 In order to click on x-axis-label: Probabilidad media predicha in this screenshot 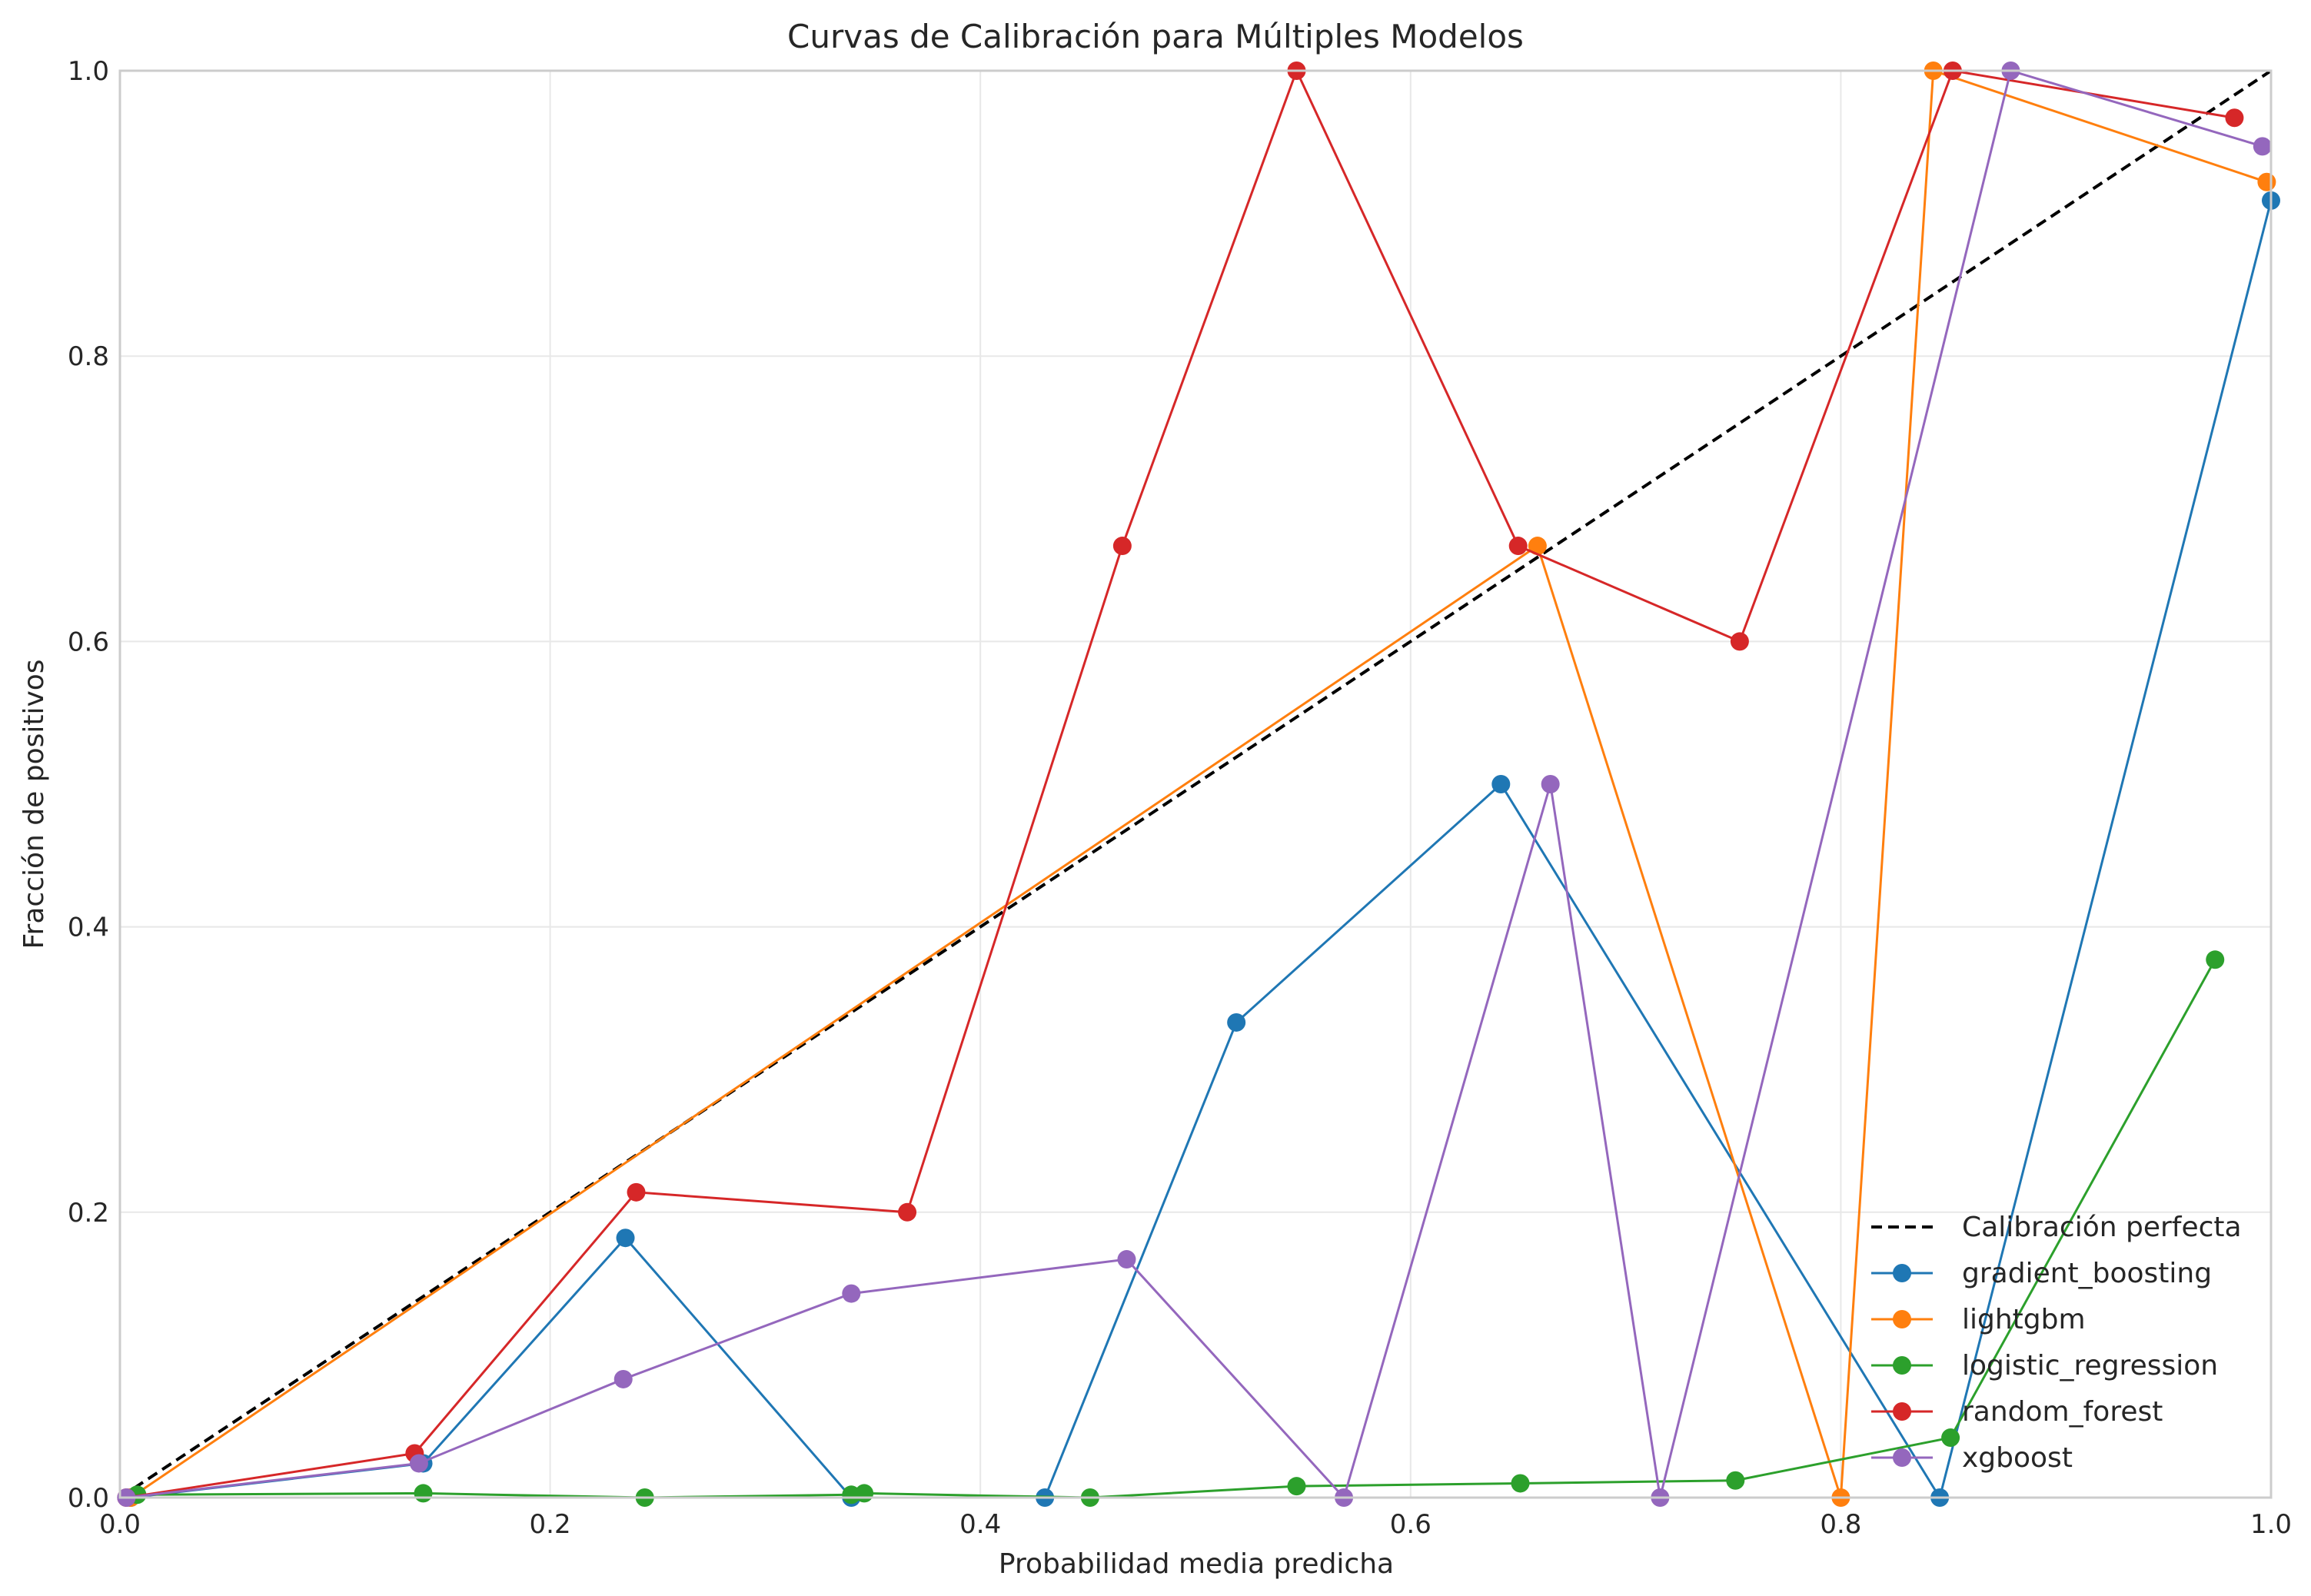, I will do `click(1196, 1564)`.